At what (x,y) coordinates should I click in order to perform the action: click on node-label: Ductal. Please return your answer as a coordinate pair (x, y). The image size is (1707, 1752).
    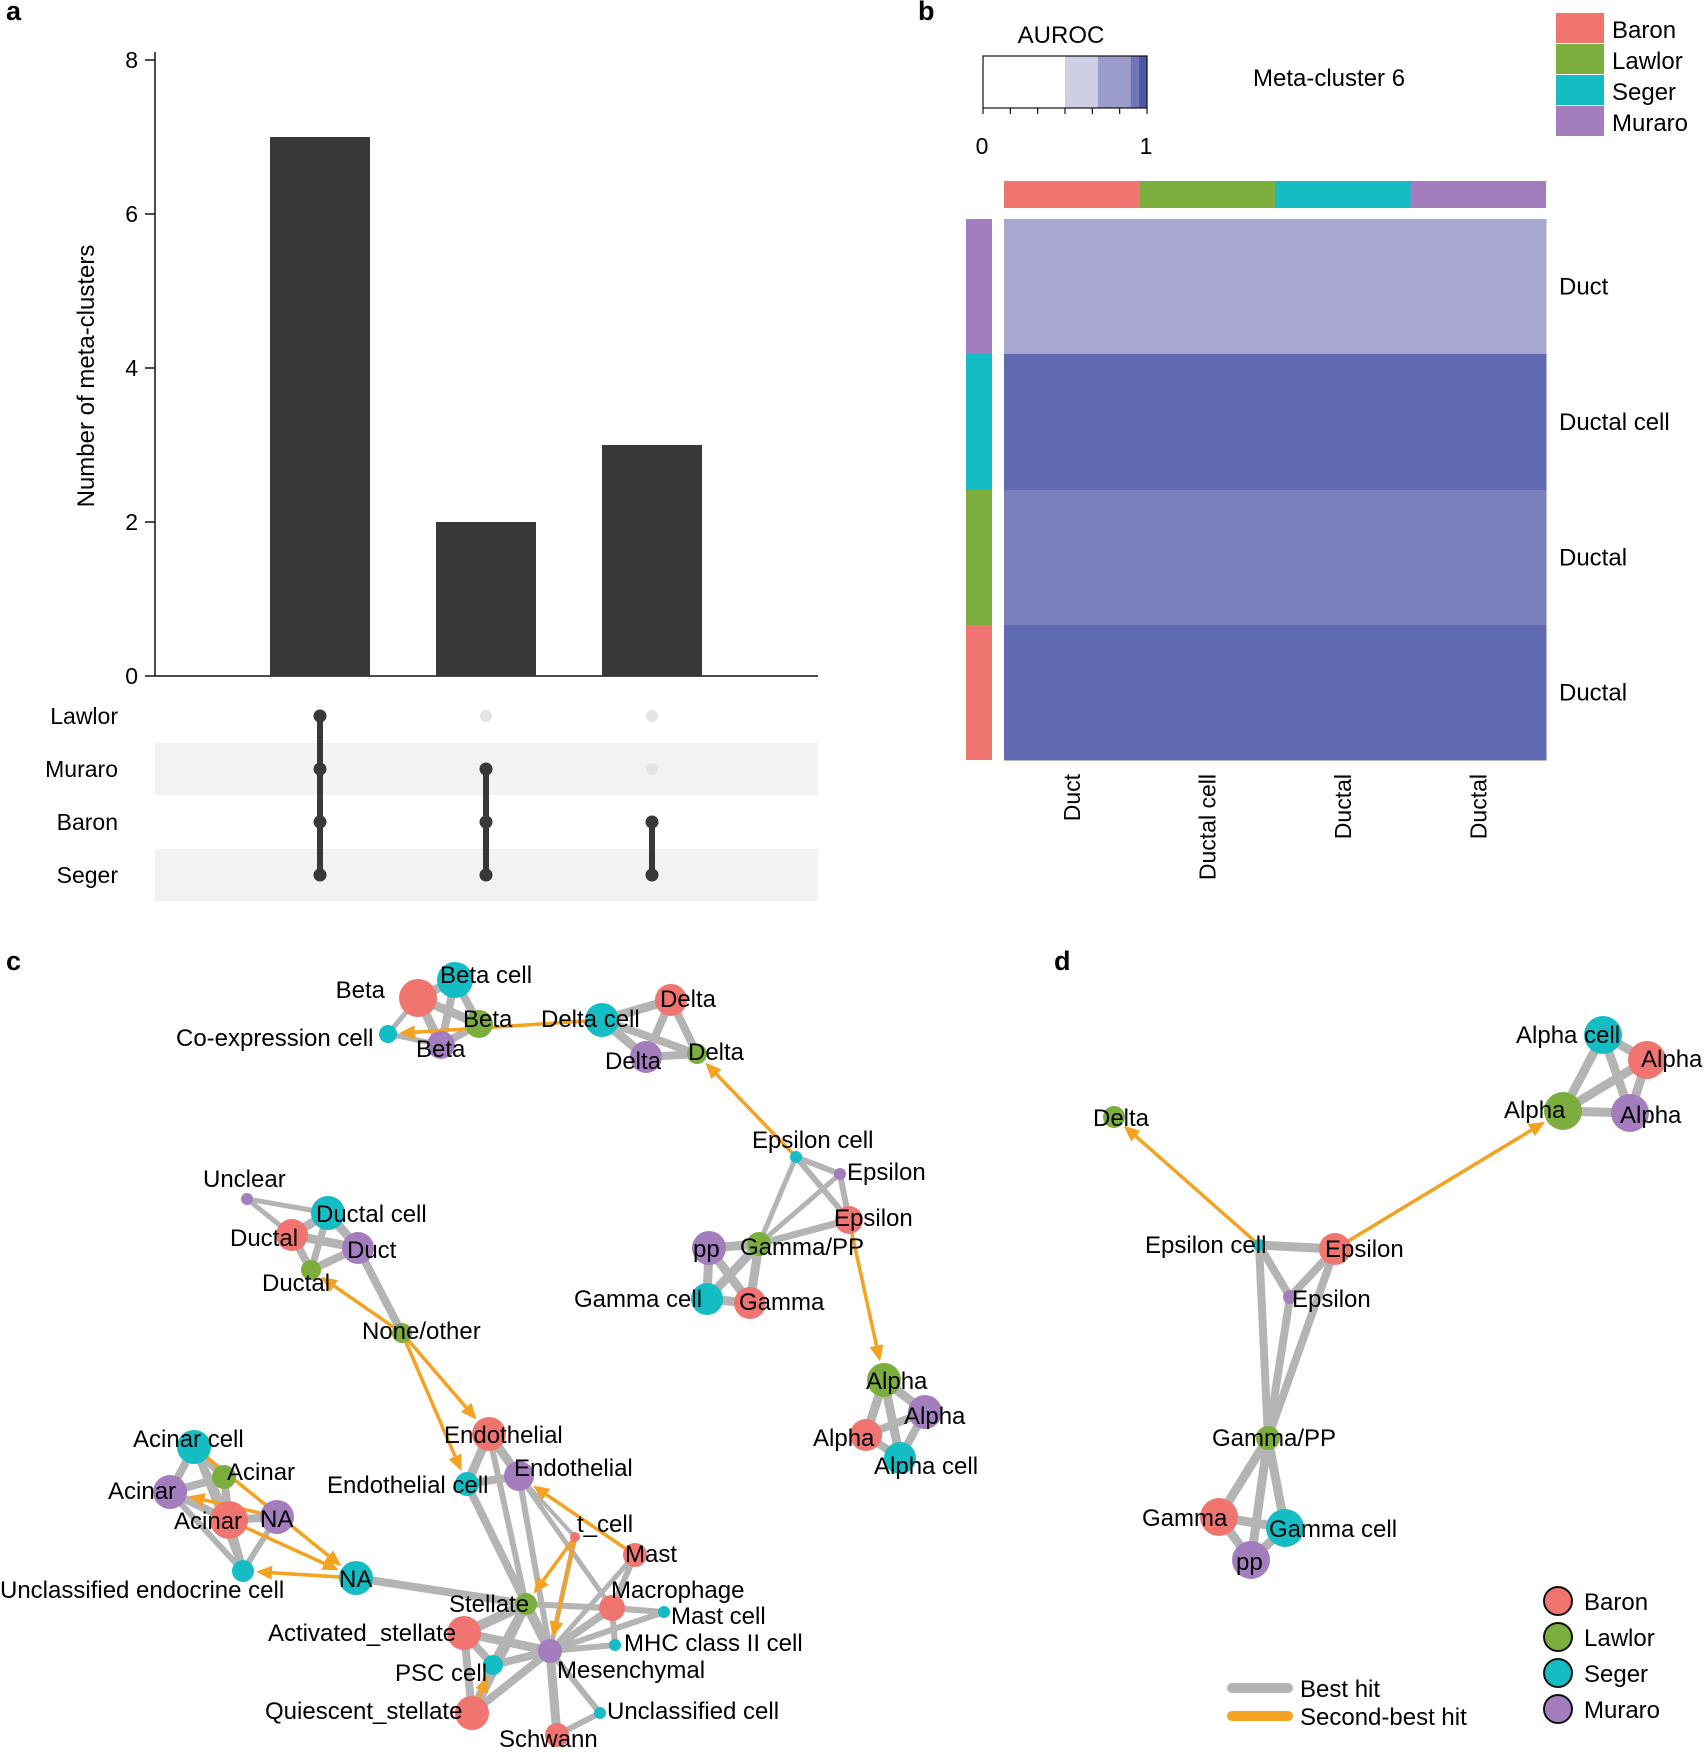
    Looking at the image, I should click on (296, 1283).